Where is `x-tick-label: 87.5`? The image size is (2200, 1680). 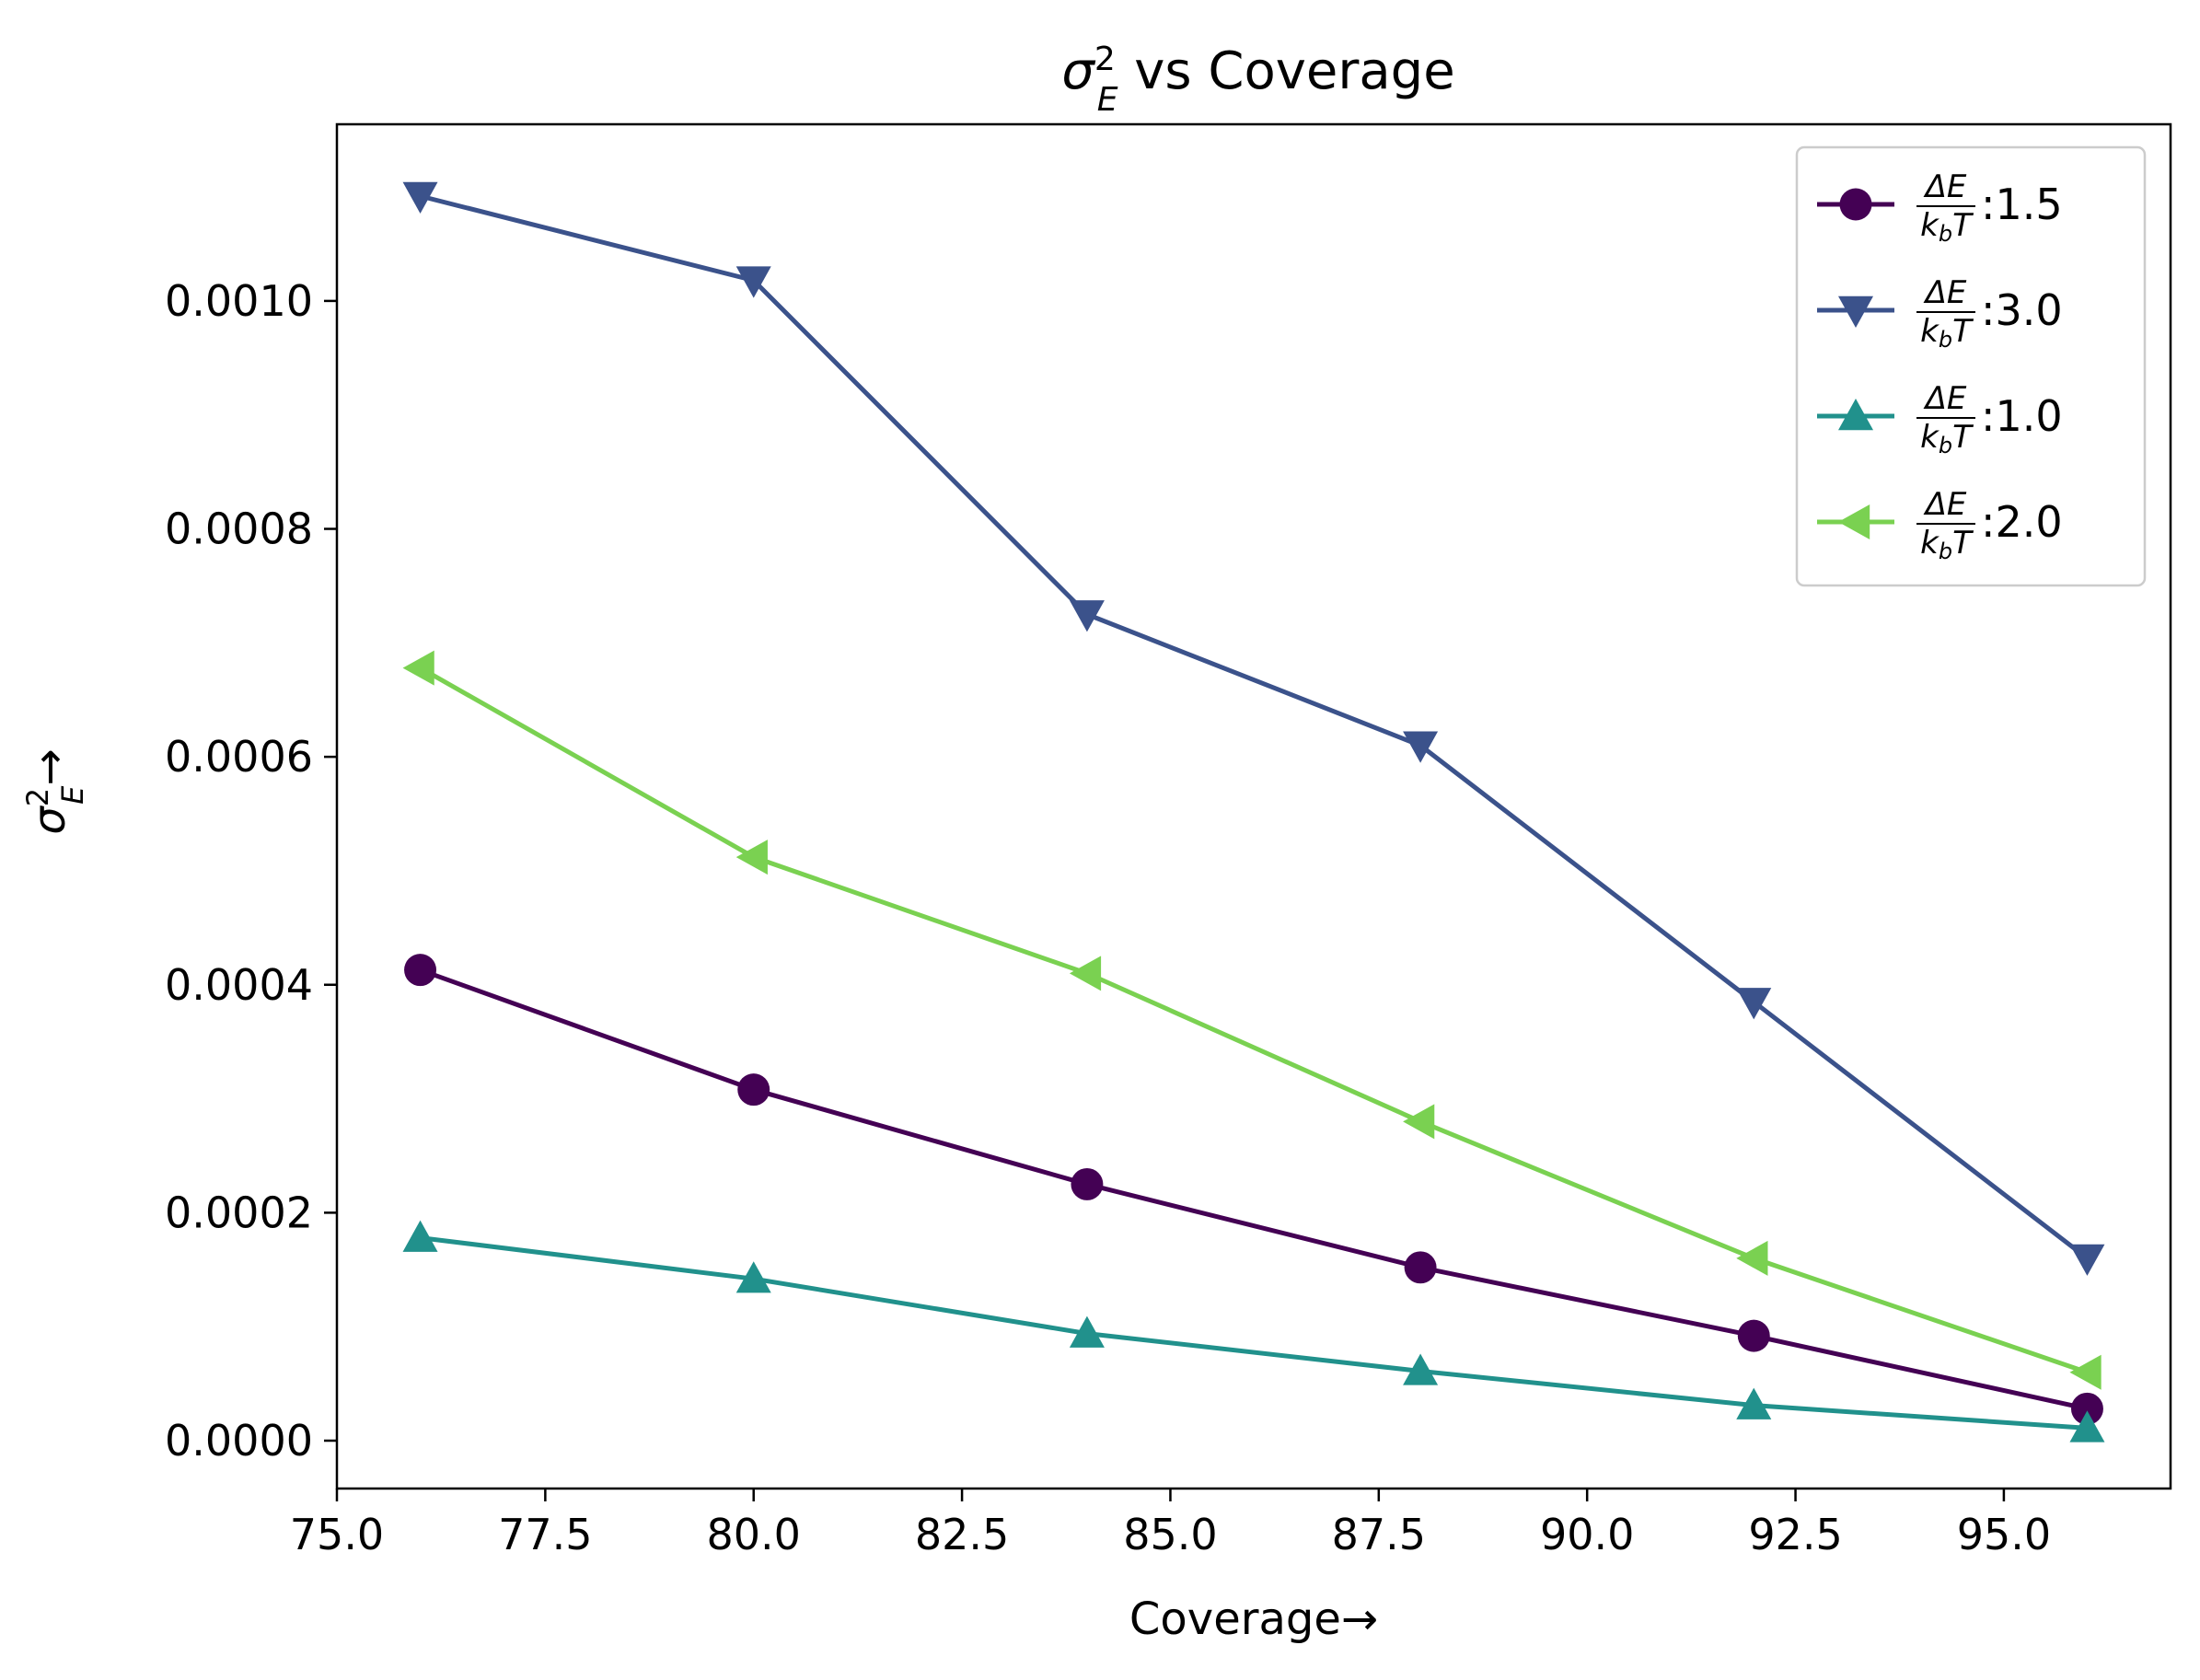 x-tick-label: 87.5 is located at coordinates (1379, 1534).